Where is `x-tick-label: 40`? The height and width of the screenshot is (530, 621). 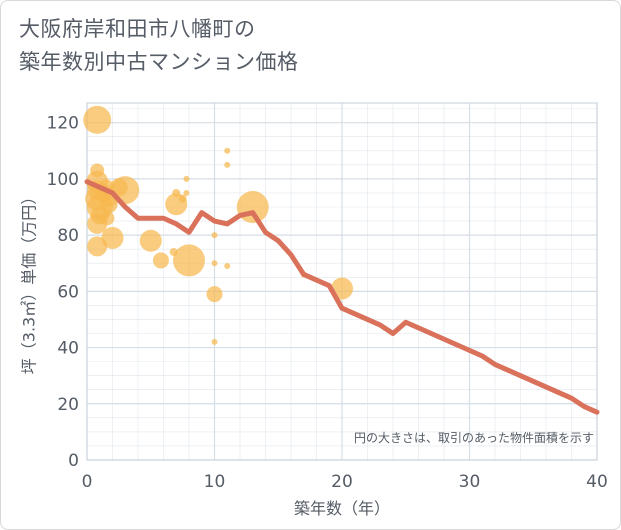
x-tick-label: 40 is located at coordinates (597, 482).